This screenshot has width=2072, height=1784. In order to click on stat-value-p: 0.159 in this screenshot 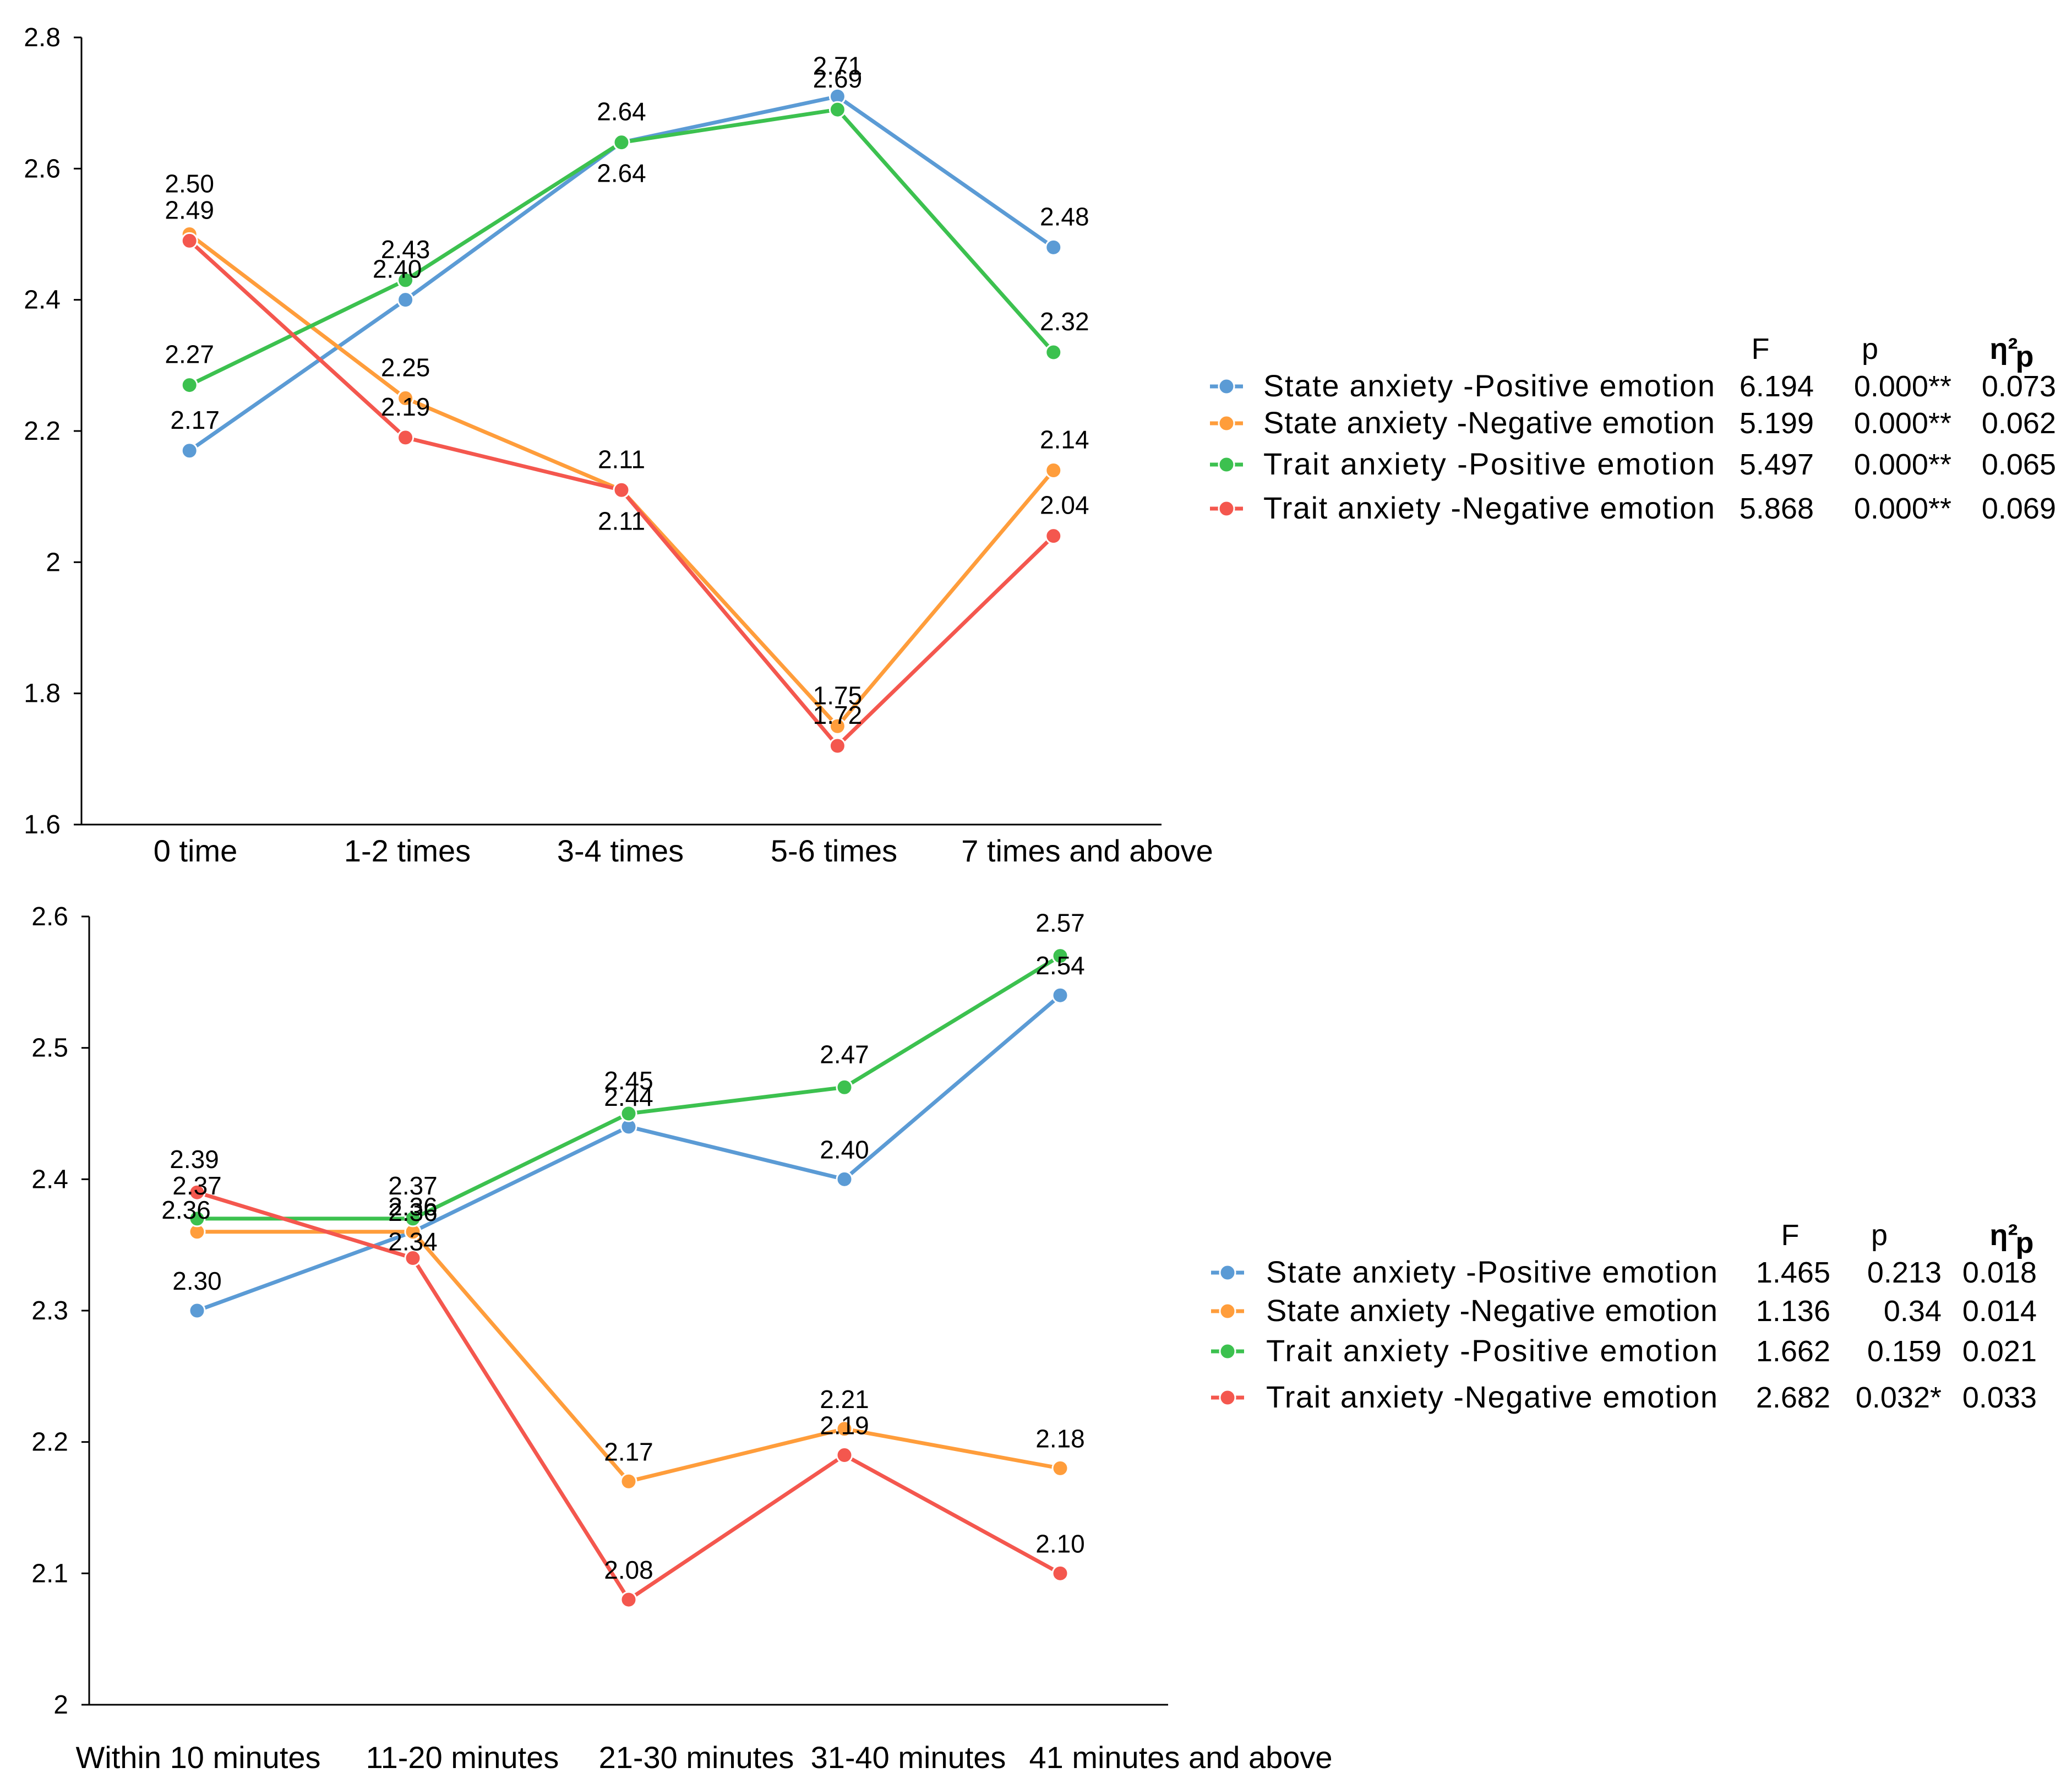, I will do `click(1904, 1352)`.